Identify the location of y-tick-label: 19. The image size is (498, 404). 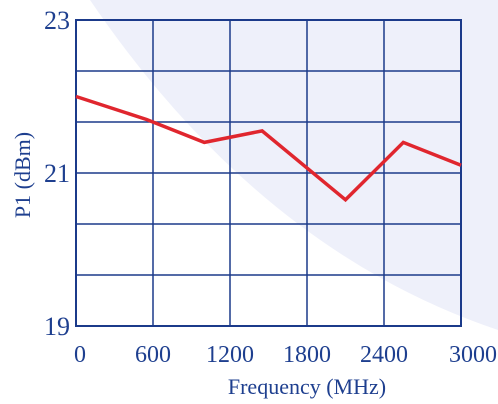
(57, 326).